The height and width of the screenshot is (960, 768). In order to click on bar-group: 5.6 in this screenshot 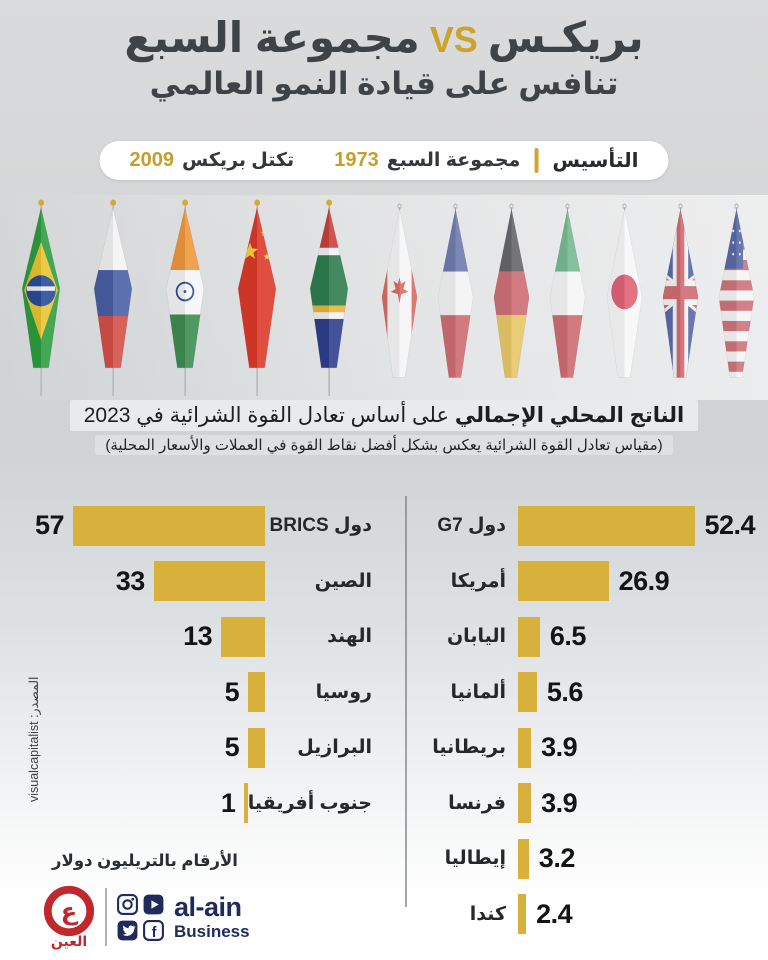, I will do `click(643, 692)`.